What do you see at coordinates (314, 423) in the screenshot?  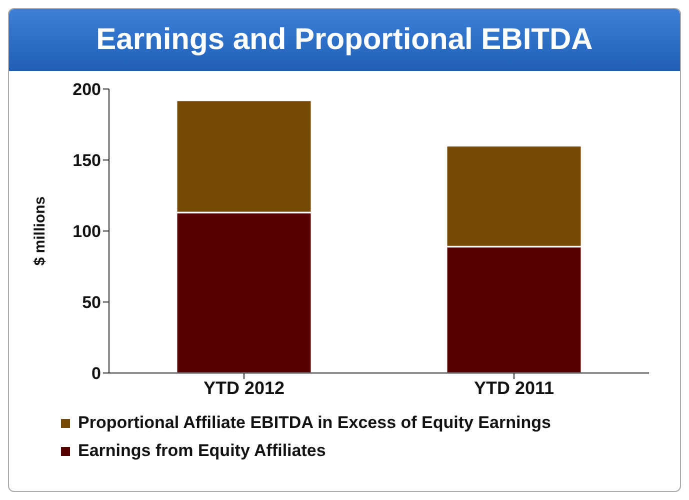 I see `legend-label: Proportional Affiliate EBITDA in Excess of Equity Earnings` at bounding box center [314, 423].